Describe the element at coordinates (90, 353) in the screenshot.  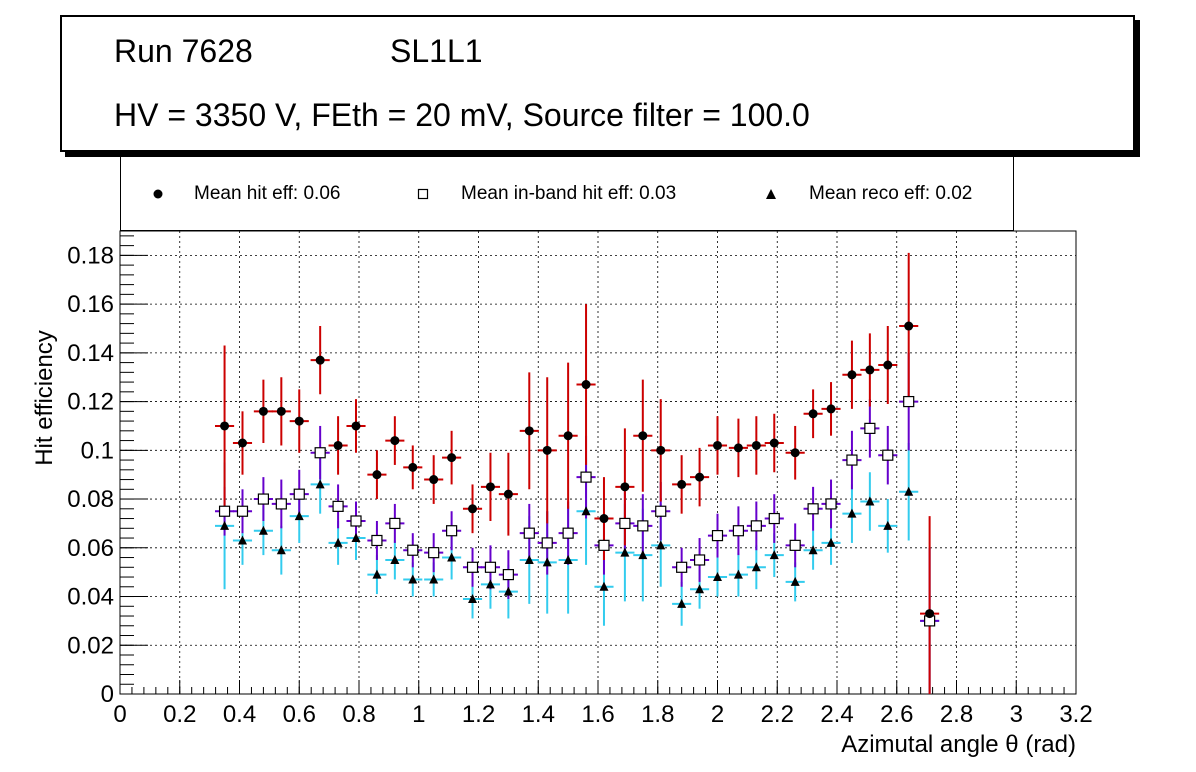
I see `y-tick-label: 0.14` at that location.